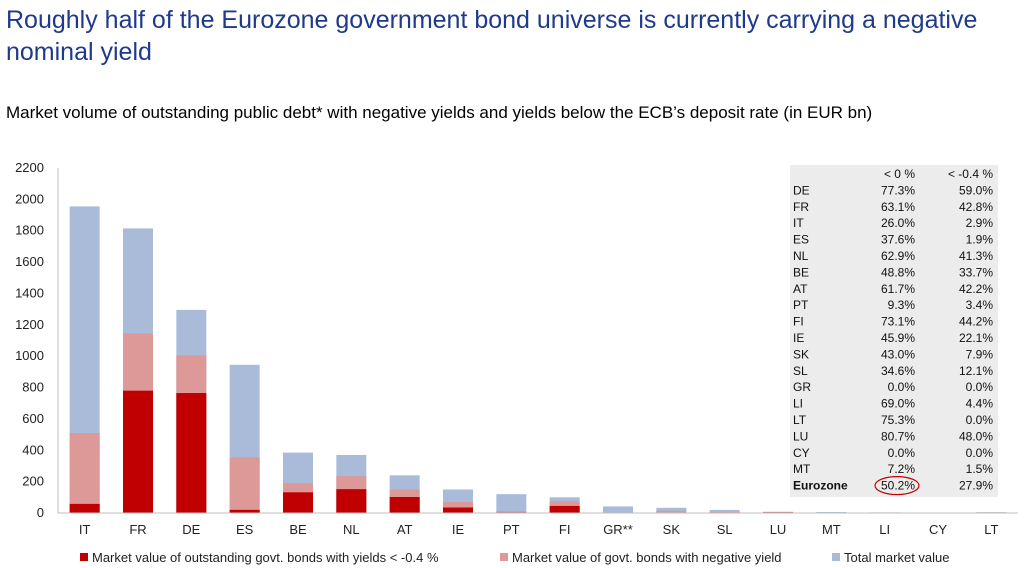 This screenshot has height=568, width=1031. What do you see at coordinates (672, 529) in the screenshot?
I see `x-tick-label: SK` at bounding box center [672, 529].